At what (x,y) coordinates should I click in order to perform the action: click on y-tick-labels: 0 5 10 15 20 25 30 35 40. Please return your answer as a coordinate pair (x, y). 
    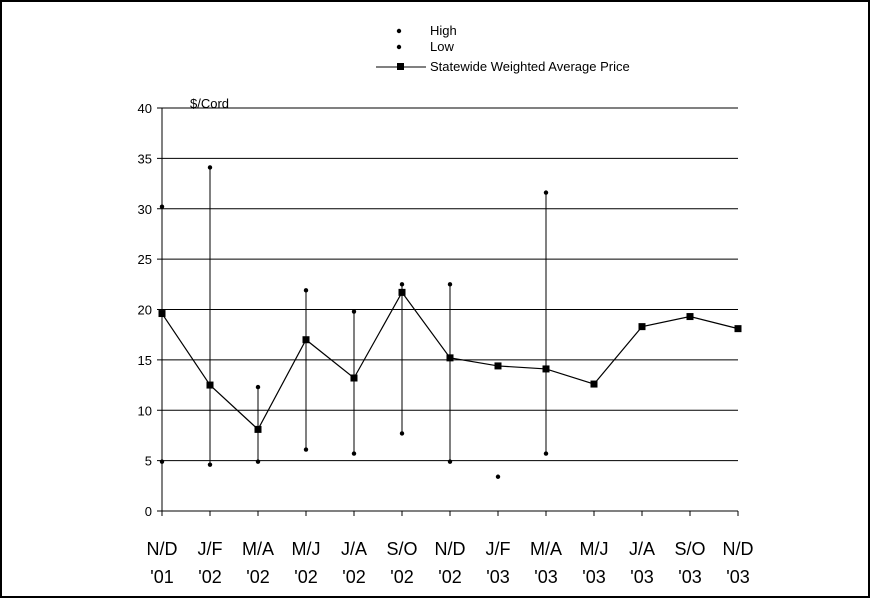
    Looking at the image, I should click on (145, 310).